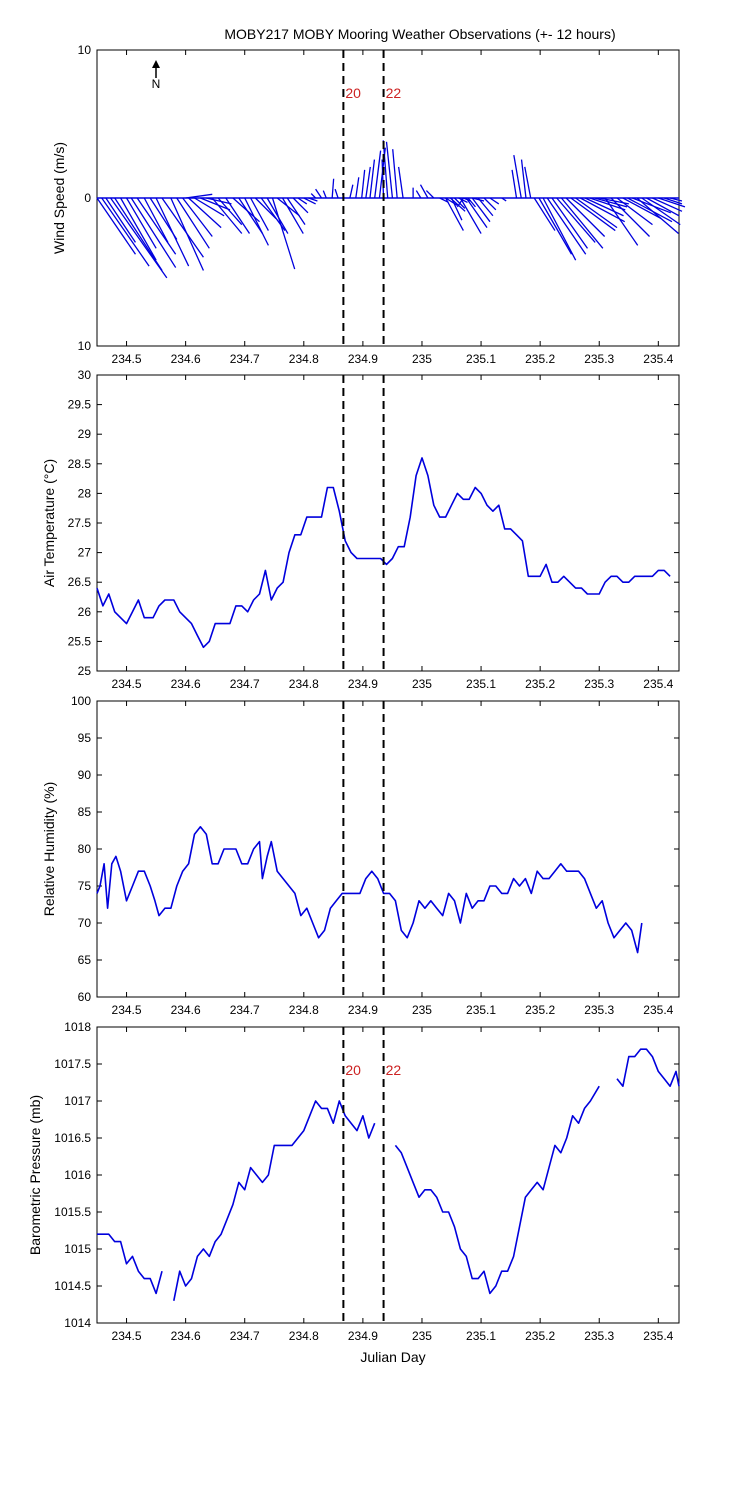 The image size is (750, 1500). Describe the element at coordinates (85, 50) in the screenshot. I see `y-tick-label: 10` at that location.